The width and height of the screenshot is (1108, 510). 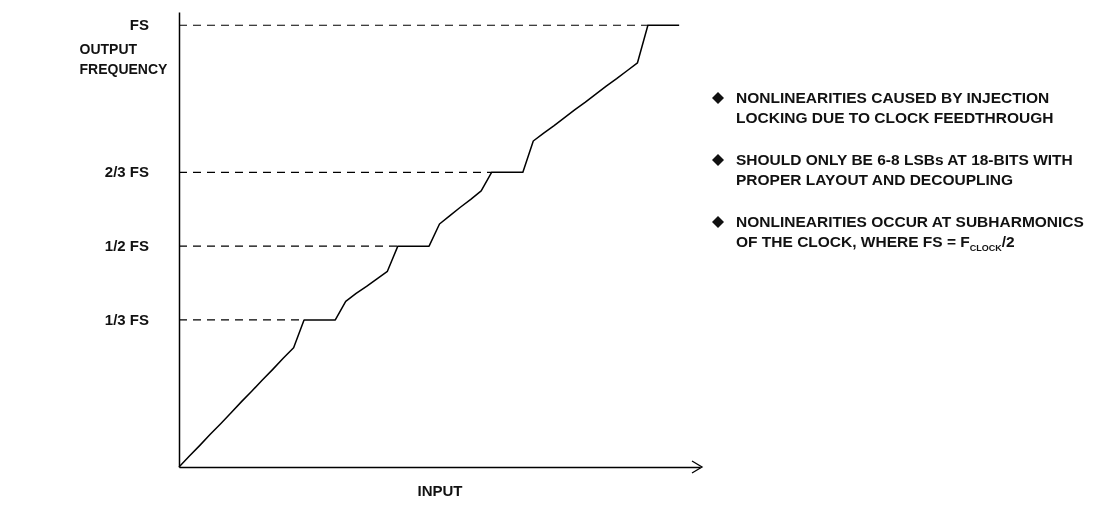 What do you see at coordinates (126, 172) in the screenshot?
I see `ref-line-label: 2/3 FS` at bounding box center [126, 172].